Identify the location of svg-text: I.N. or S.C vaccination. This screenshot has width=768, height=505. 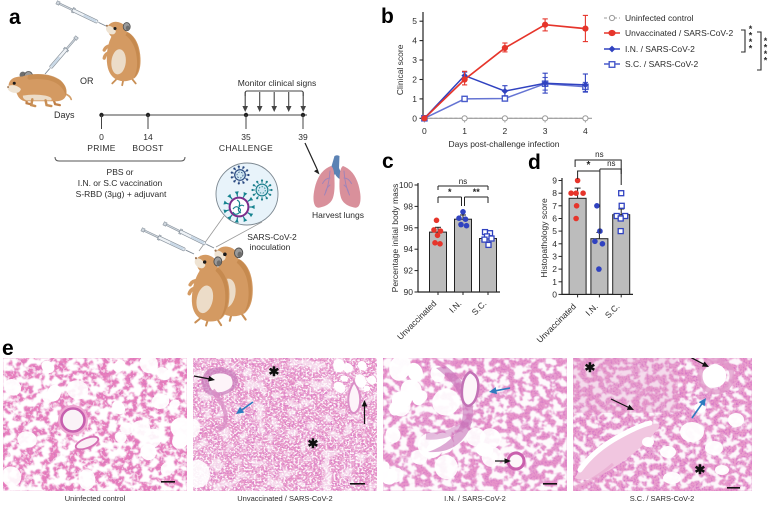
(120, 183).